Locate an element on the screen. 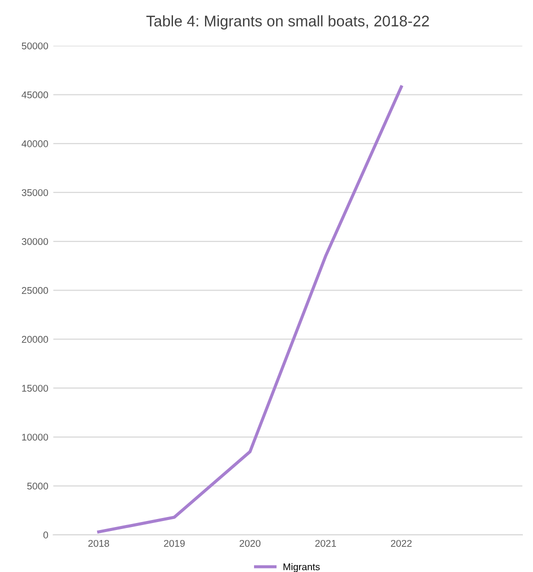 The width and height of the screenshot is (533, 572). x-tick-label: 2020 is located at coordinates (250, 543).